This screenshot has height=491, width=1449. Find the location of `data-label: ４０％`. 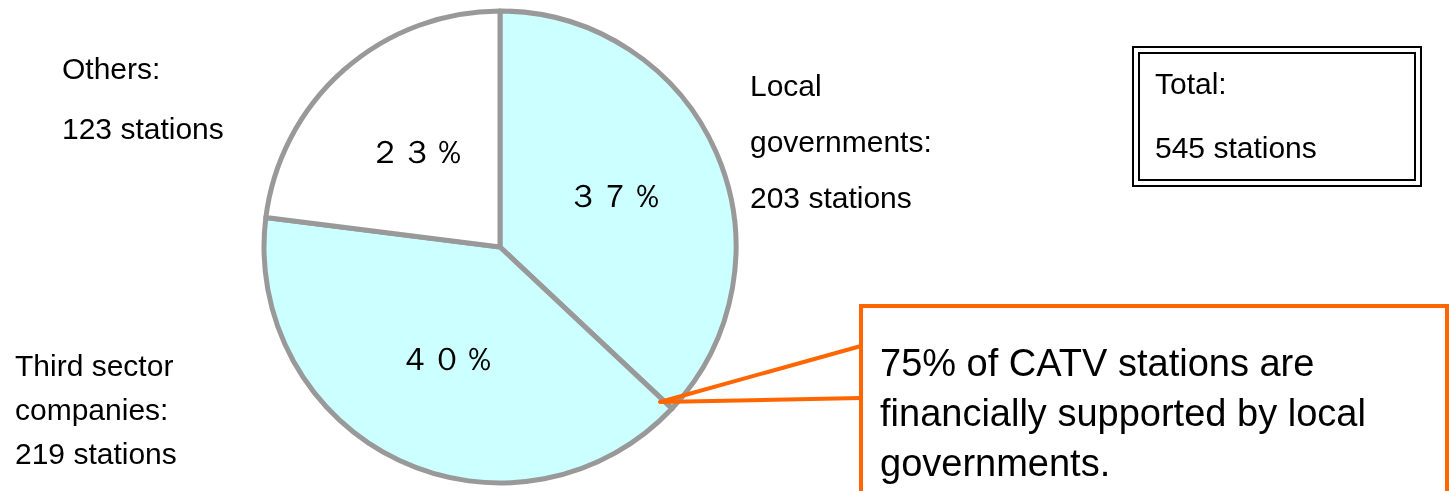

data-label: ４０％ is located at coordinates (446, 359).